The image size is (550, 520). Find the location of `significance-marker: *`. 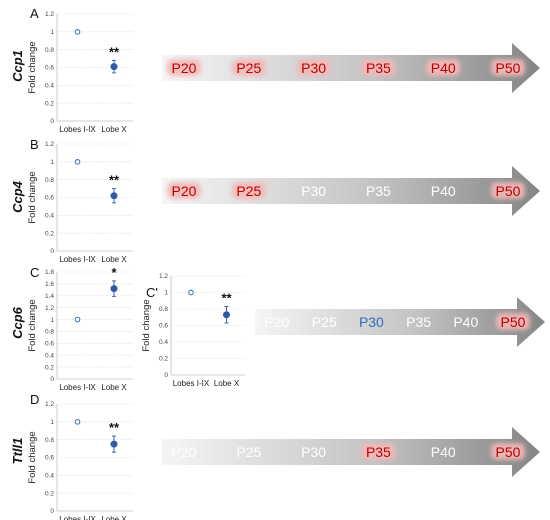

significance-marker: * is located at coordinates (114, 272).